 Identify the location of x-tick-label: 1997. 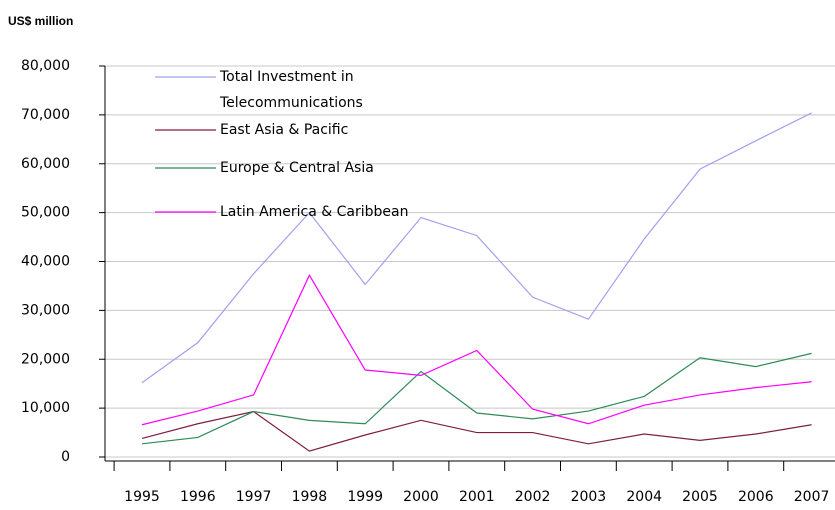
(254, 497).